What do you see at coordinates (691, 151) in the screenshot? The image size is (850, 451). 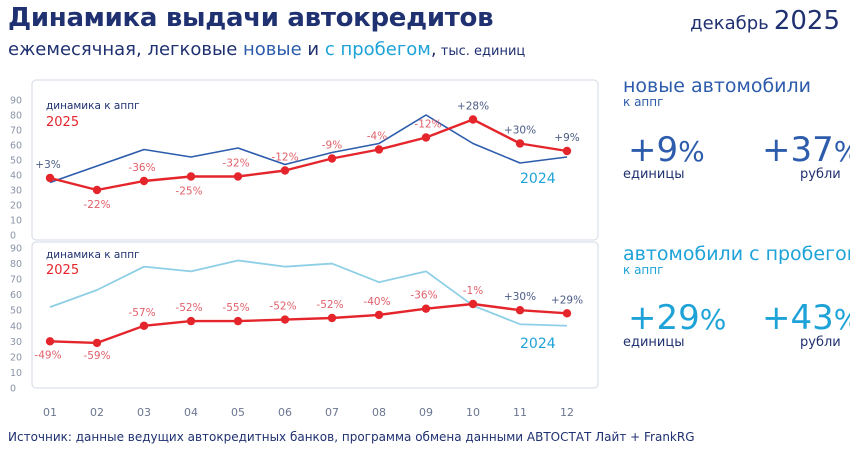 I see `stat-new-units-pct: %` at bounding box center [691, 151].